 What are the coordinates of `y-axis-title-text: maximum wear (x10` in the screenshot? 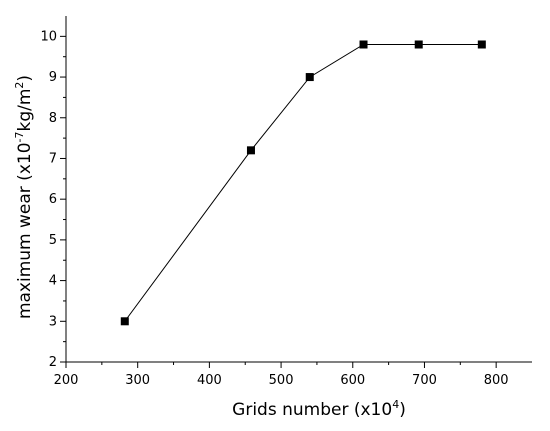 It's located at (25, 230).